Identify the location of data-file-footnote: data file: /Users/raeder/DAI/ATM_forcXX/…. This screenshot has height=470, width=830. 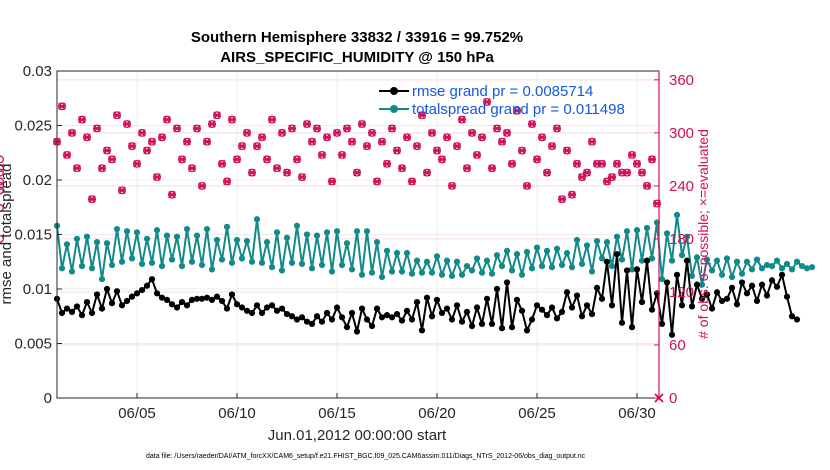
(366, 456).